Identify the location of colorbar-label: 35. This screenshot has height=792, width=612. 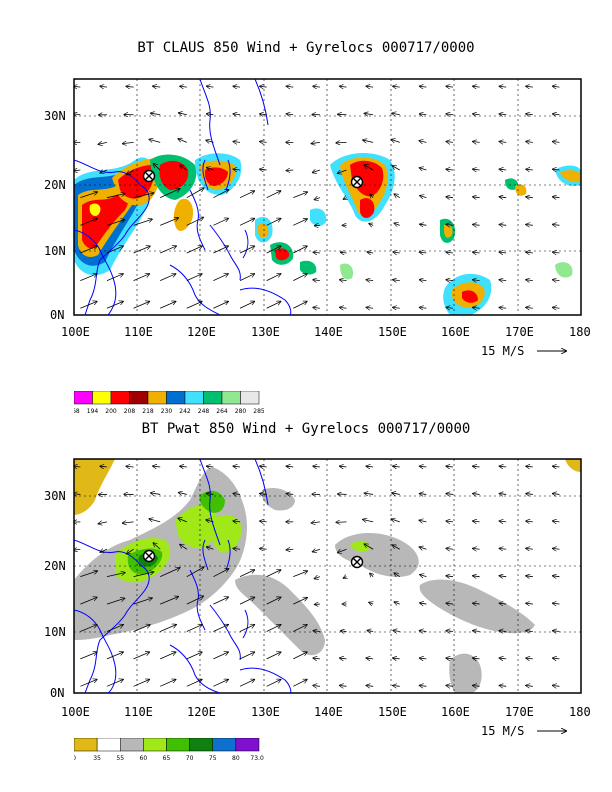
(97, 758).